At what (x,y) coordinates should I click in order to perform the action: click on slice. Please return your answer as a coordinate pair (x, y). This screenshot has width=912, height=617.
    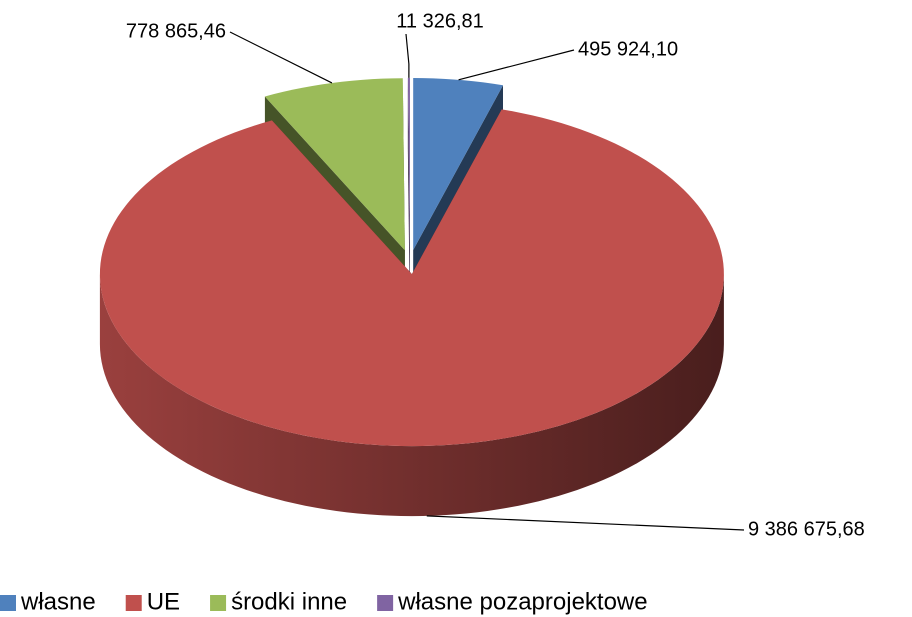
    Looking at the image, I should click on (408, 198).